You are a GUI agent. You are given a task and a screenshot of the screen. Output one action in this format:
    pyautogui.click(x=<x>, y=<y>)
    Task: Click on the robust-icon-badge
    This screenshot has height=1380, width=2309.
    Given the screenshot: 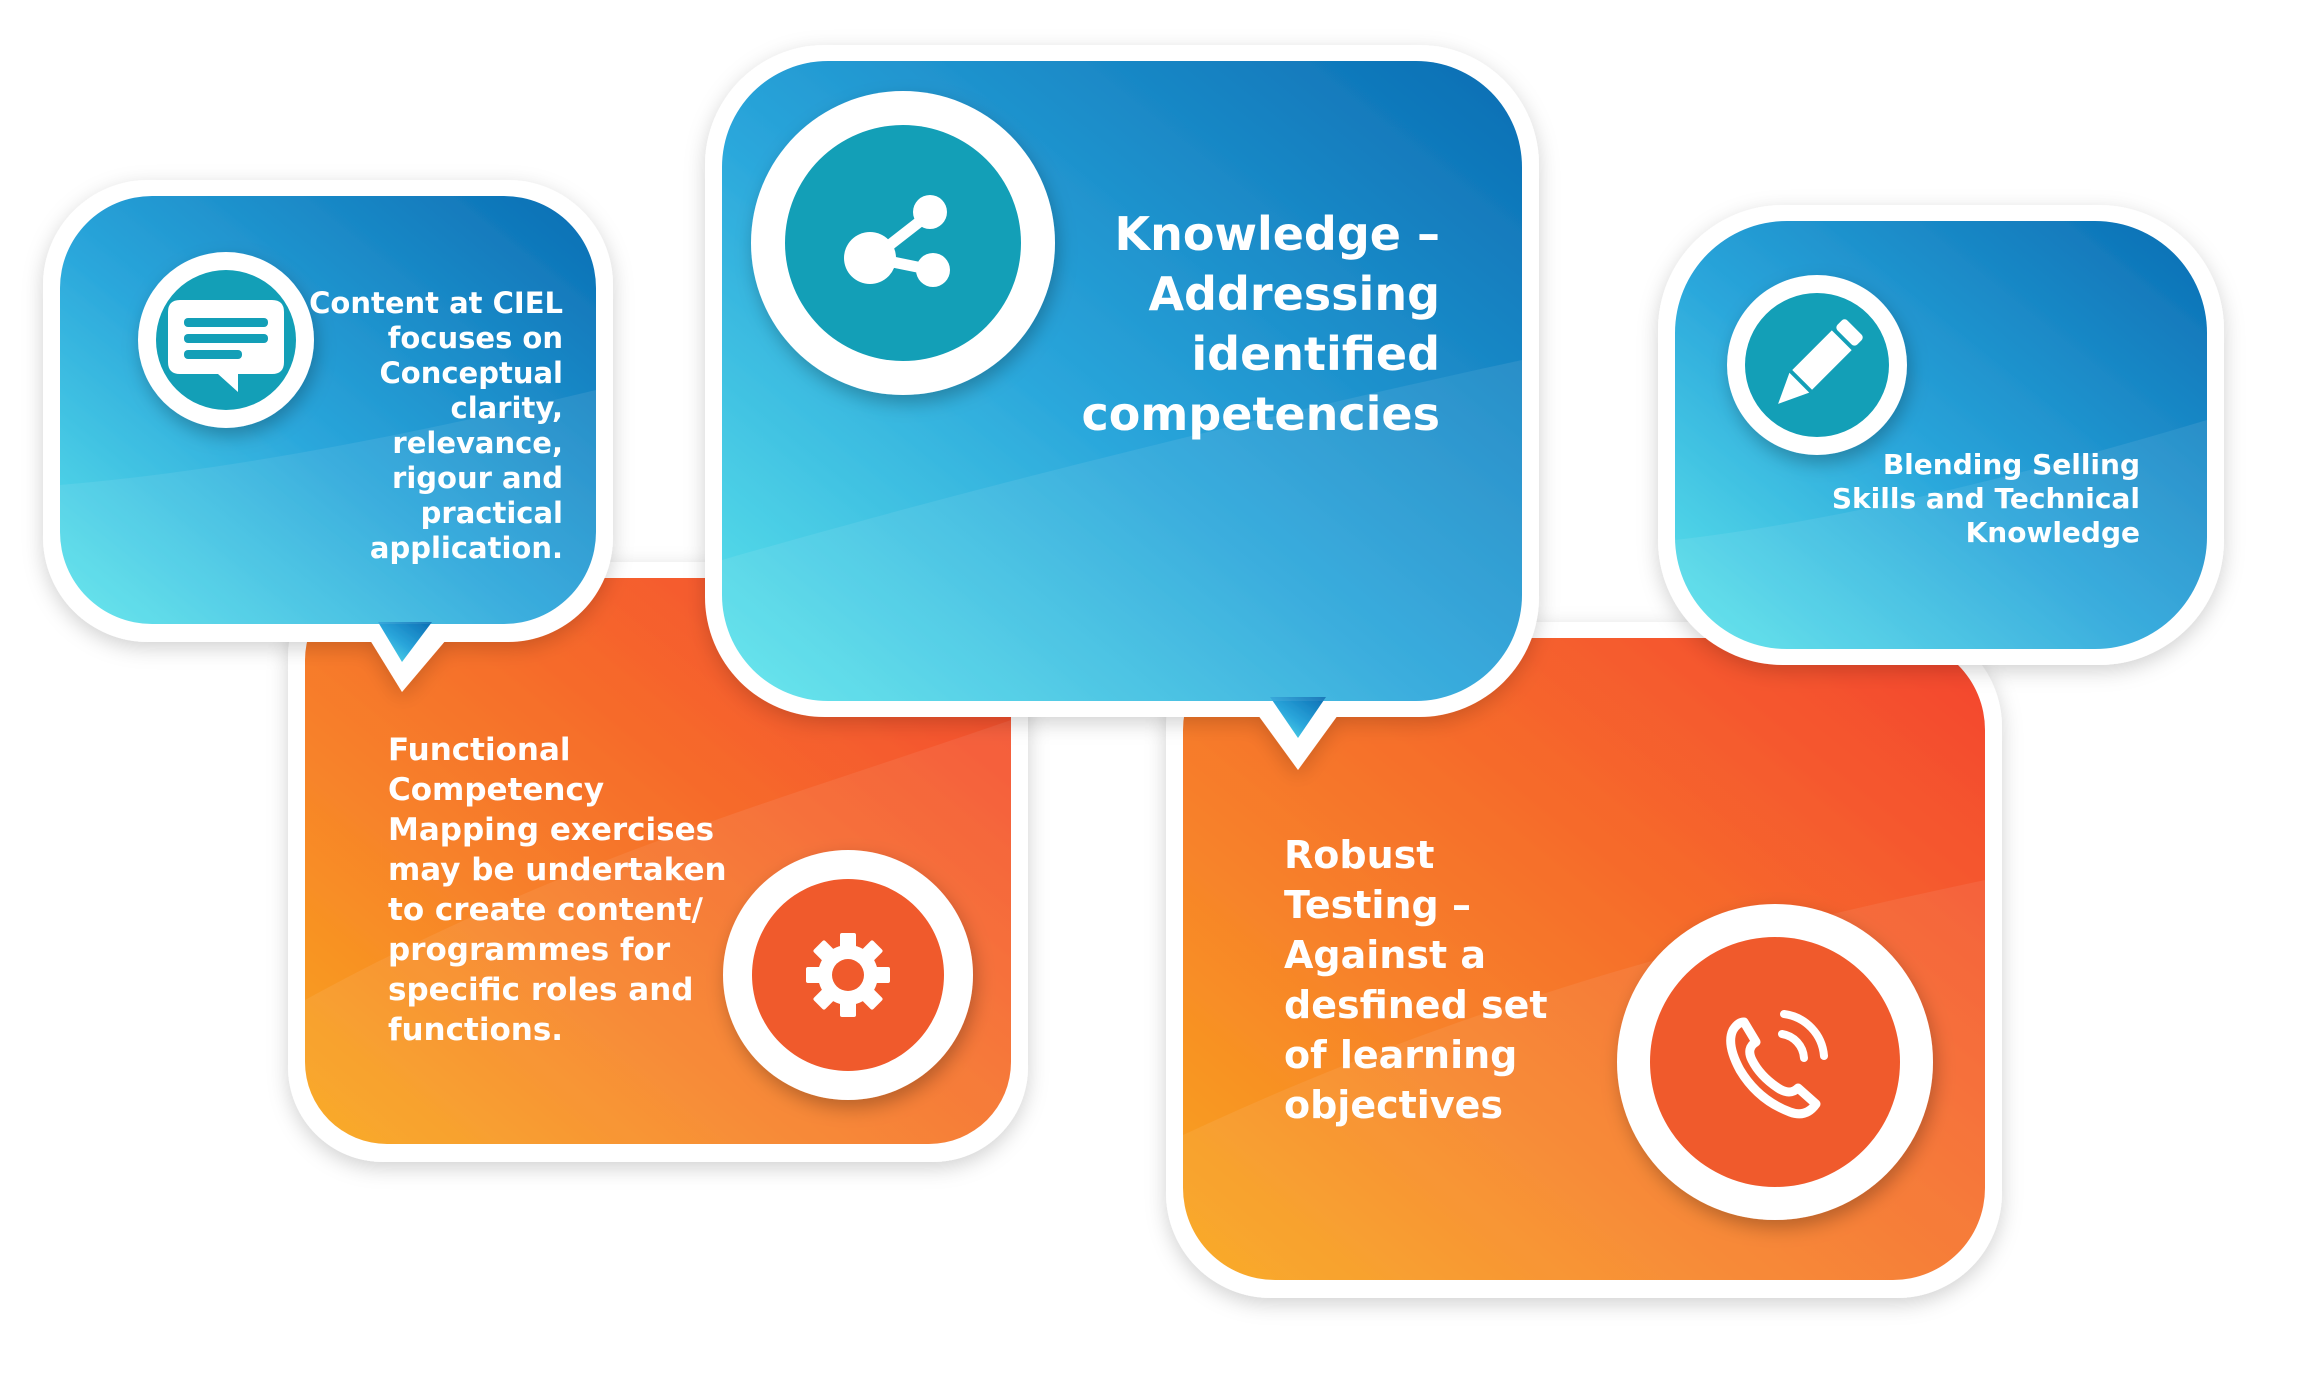 What is the action you would take?
    pyautogui.click(x=1775, y=1062)
    